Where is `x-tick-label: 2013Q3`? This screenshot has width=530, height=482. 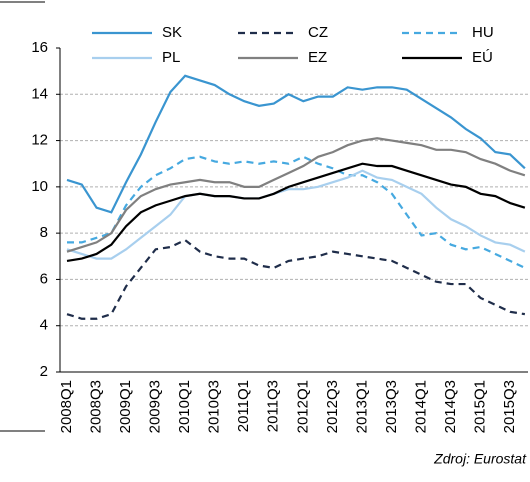
x-tick-label: 2013Q3 is located at coordinates (391, 406).